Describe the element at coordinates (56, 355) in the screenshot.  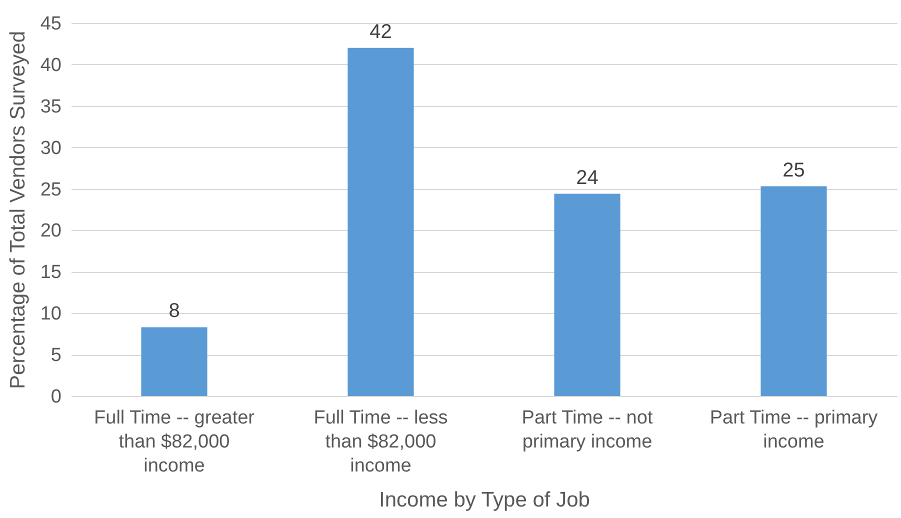
I see `y-tick-label: 5` at that location.